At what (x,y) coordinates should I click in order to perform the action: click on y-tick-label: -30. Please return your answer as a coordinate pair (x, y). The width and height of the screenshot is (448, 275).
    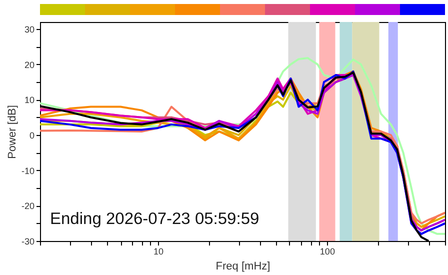
    Looking at the image, I should click on (27, 241).